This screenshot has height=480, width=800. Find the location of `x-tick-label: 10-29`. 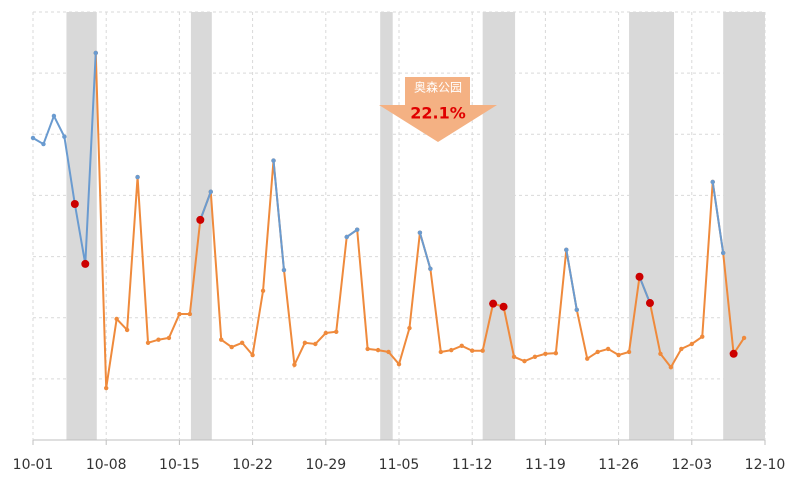

x-tick-label: 10-29 is located at coordinates (325, 465).